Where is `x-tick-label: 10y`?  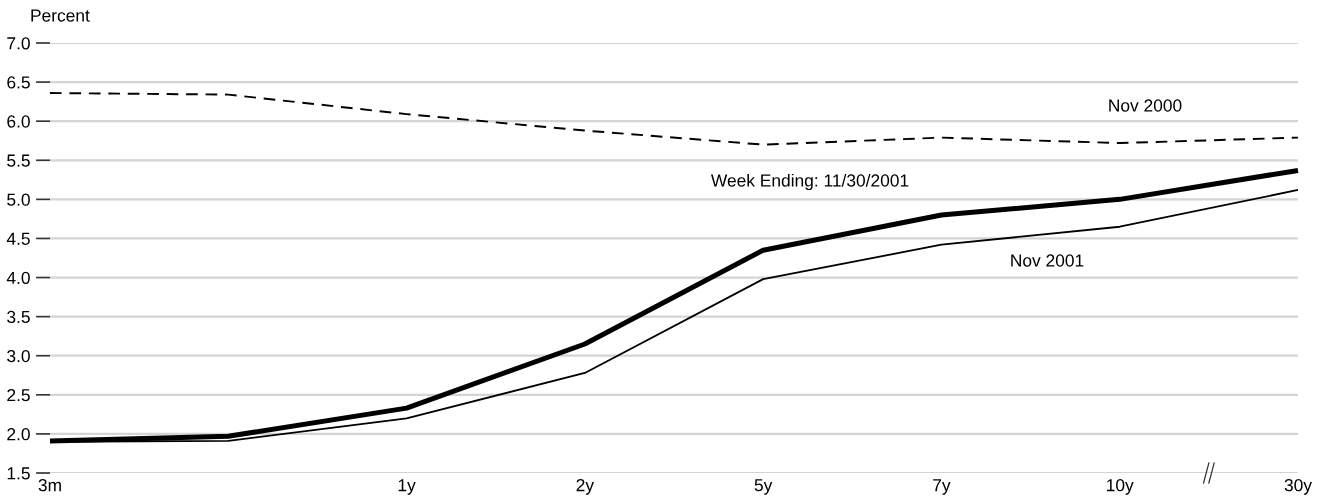
x-tick-label: 10y is located at coordinates (1120, 487).